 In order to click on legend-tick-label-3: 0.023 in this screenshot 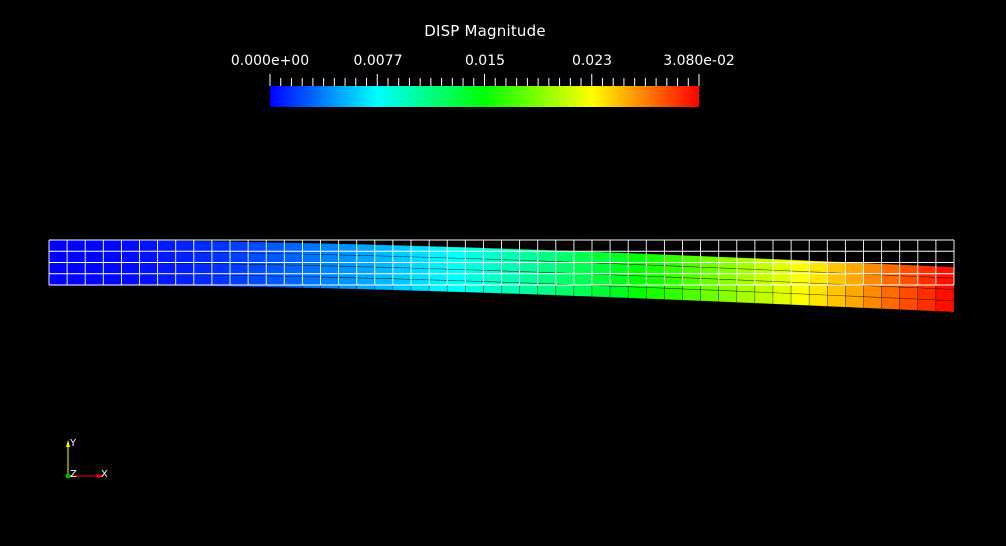, I will do `click(592, 61)`.